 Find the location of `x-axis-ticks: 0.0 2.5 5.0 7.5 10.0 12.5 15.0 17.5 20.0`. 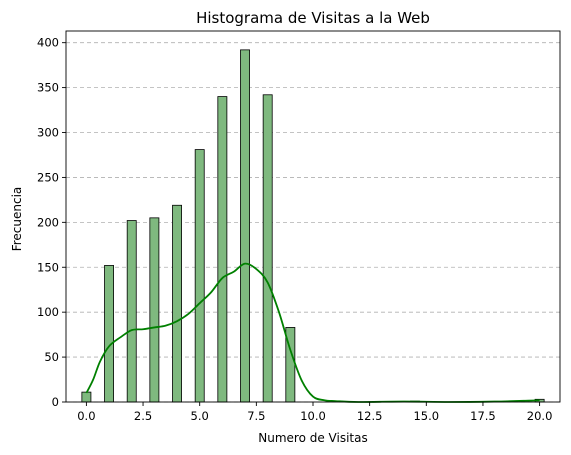

x-axis-ticks: 0.0 2.5 5.0 7.5 10.0 12.5 15.0 17.5 20.0 is located at coordinates (314, 412).